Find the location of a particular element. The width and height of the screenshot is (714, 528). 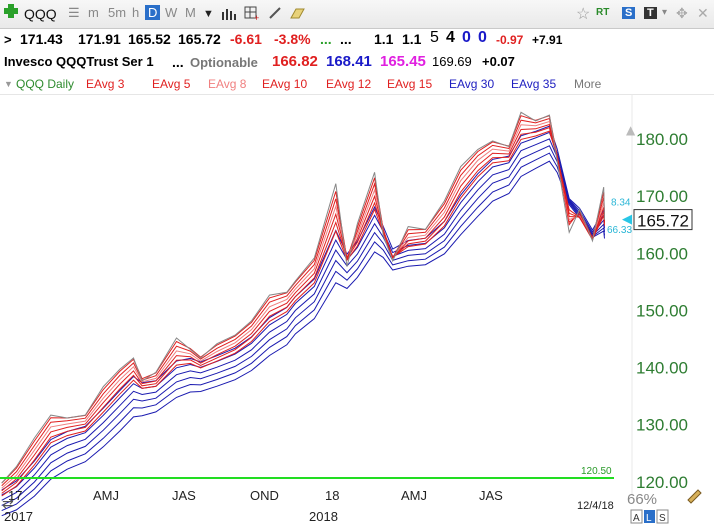

scale-a-button-label: A is located at coordinates (636, 518).